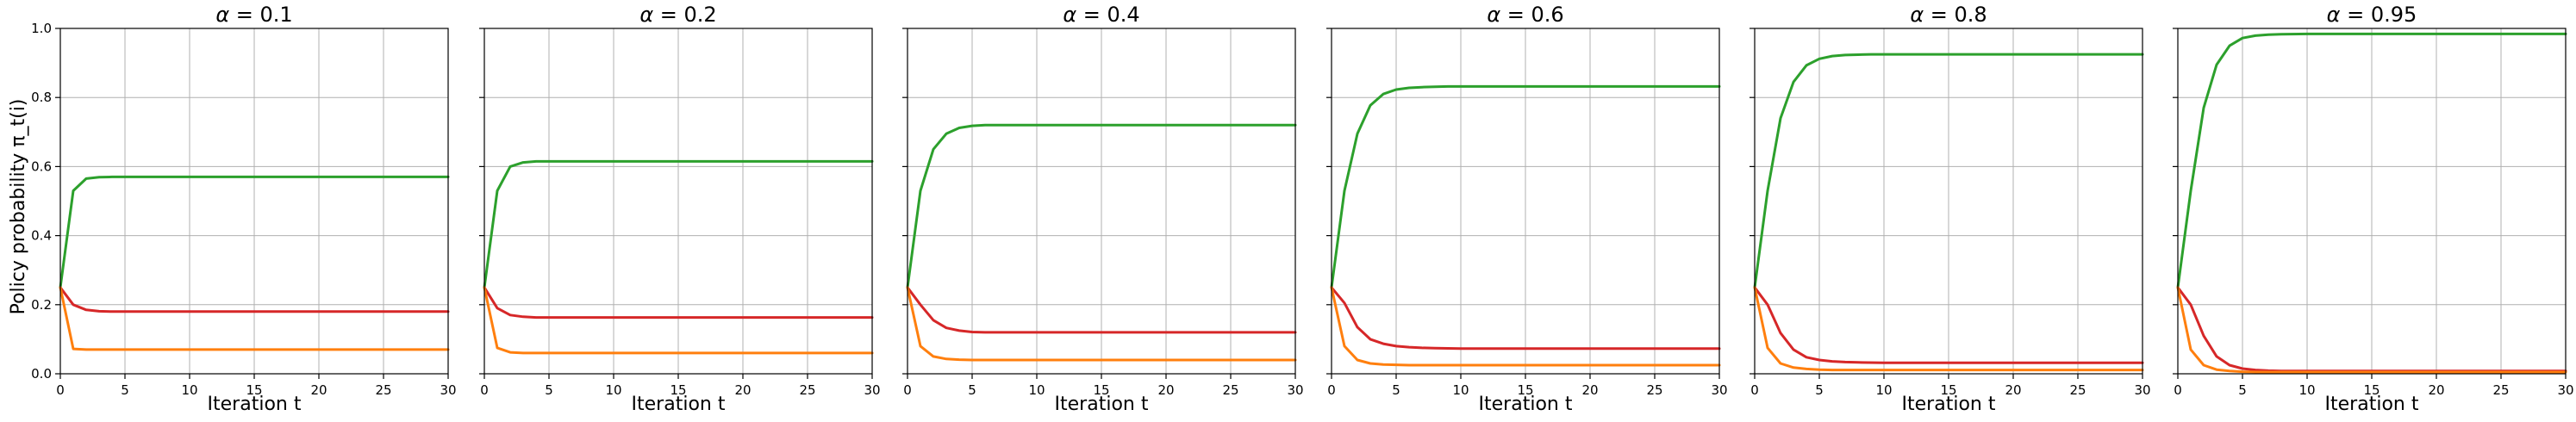 Image resolution: width=2576 pixels, height=422 pixels. I want to click on subplot-title: α = 0.2, so click(677, 15).